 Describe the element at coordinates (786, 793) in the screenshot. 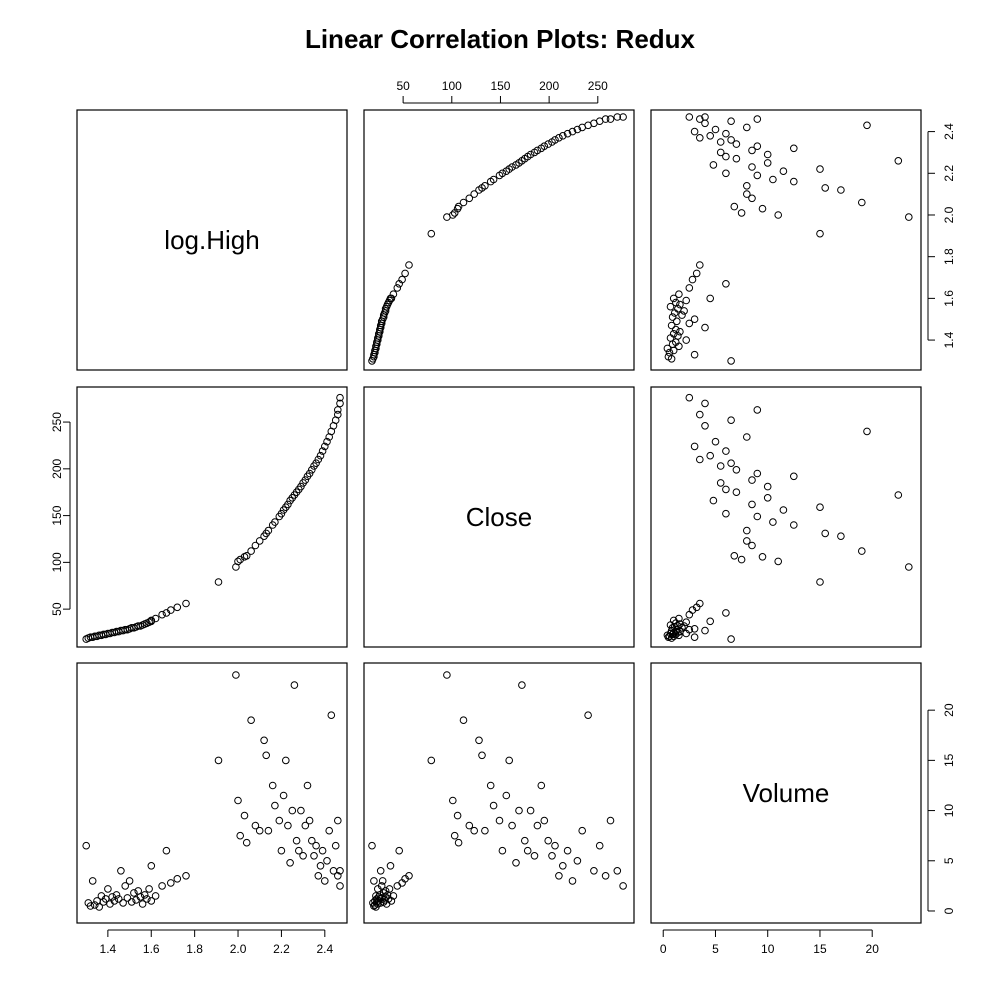

I see `variable-label: Volume` at that location.